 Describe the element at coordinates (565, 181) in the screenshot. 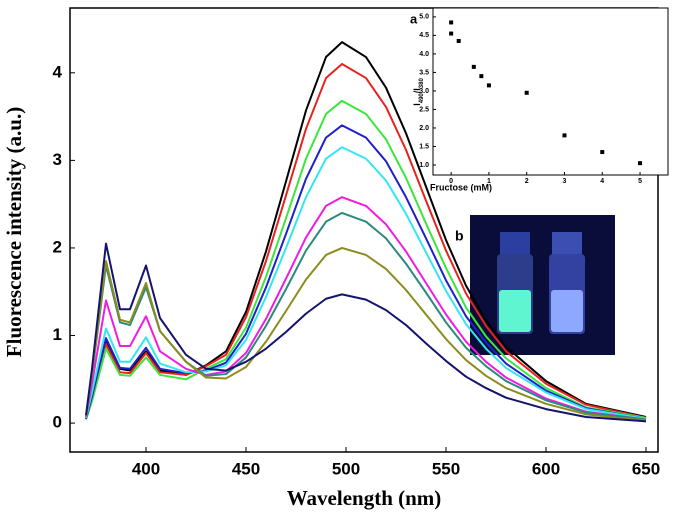

I see `x-tick-label: 3` at that location.